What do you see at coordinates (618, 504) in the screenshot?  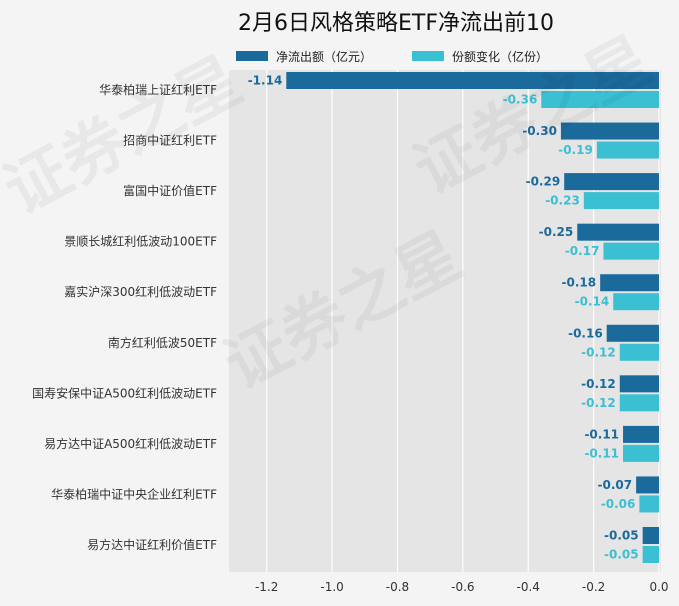 I see `value-label-share-change: -0.06` at bounding box center [618, 504].